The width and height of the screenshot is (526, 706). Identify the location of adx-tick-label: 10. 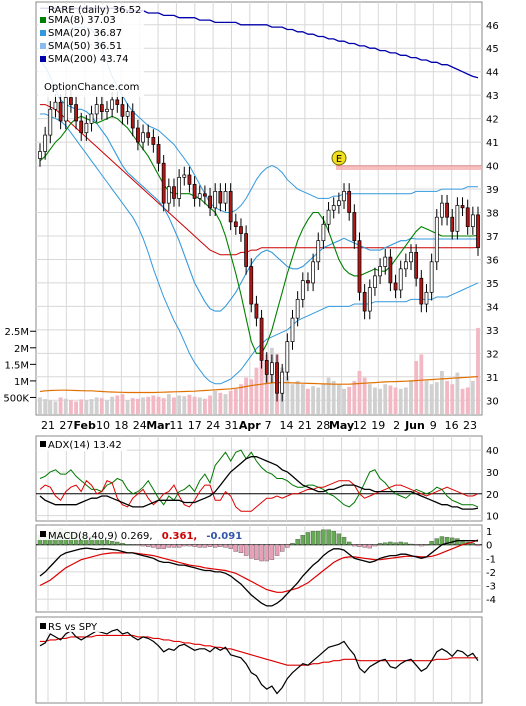
(492, 517).